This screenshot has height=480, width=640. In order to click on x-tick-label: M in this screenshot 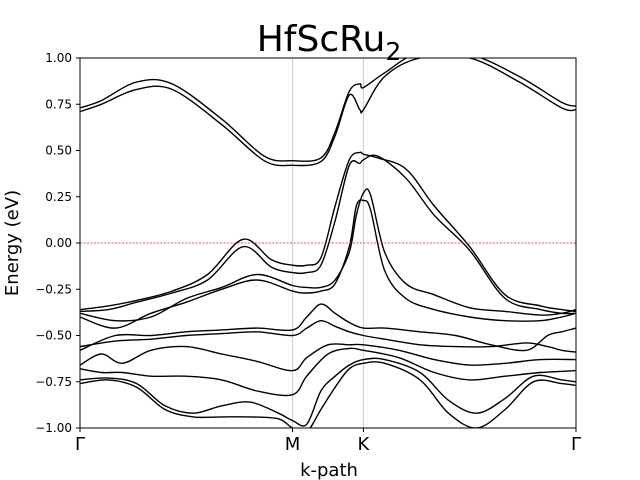, I will do `click(293, 444)`.